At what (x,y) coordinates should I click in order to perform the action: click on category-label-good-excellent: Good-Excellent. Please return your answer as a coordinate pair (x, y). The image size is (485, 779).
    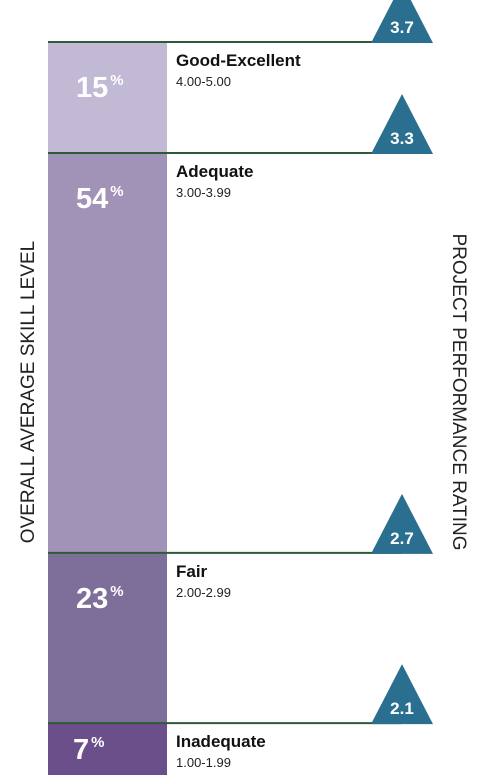
    Looking at the image, I should click on (238, 60).